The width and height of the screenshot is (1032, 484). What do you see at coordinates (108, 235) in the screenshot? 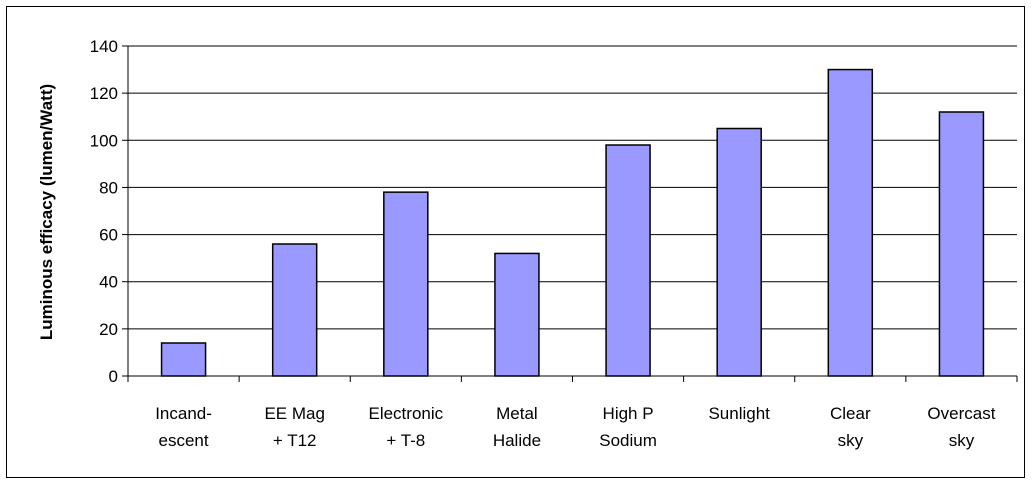
I see `y-tick-label: 60` at bounding box center [108, 235].